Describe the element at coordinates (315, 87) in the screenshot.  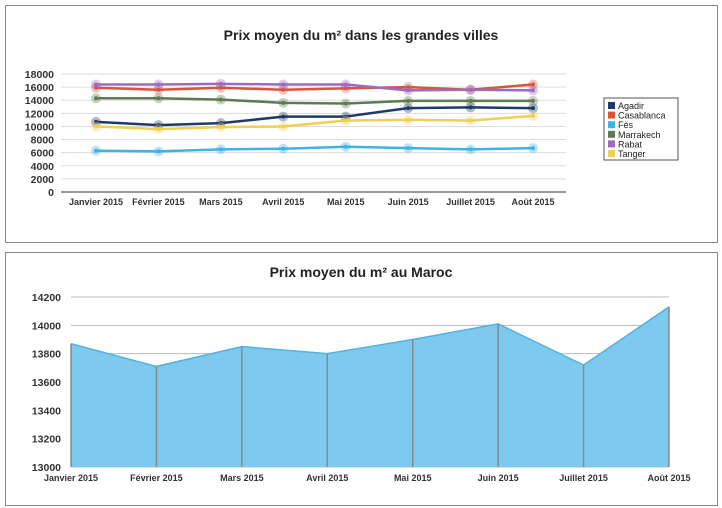
I see `series-line-rabat` at that location.